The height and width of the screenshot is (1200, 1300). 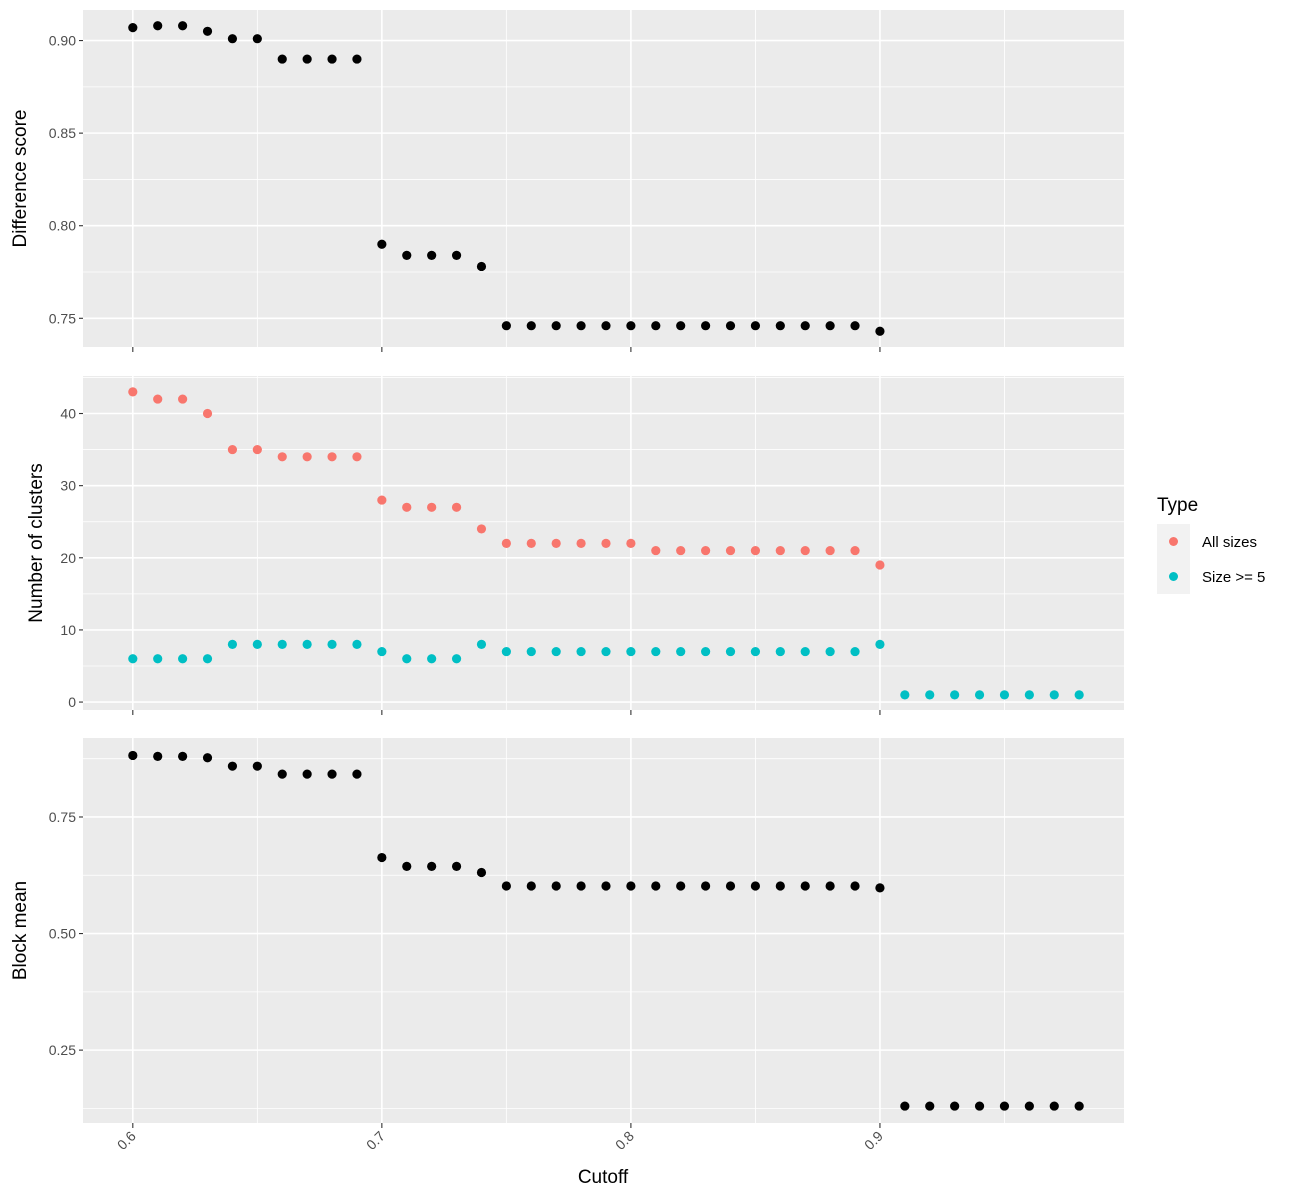 I want to click on y-tick-label: 40, so click(x=68, y=414).